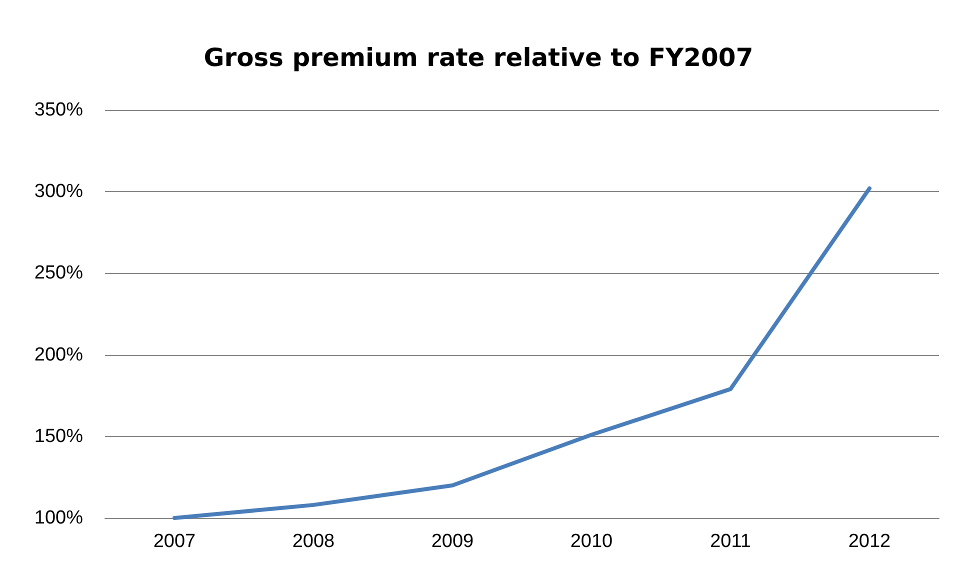 The width and height of the screenshot is (957, 578). I want to click on x-tick-label: 2008, so click(313, 541).